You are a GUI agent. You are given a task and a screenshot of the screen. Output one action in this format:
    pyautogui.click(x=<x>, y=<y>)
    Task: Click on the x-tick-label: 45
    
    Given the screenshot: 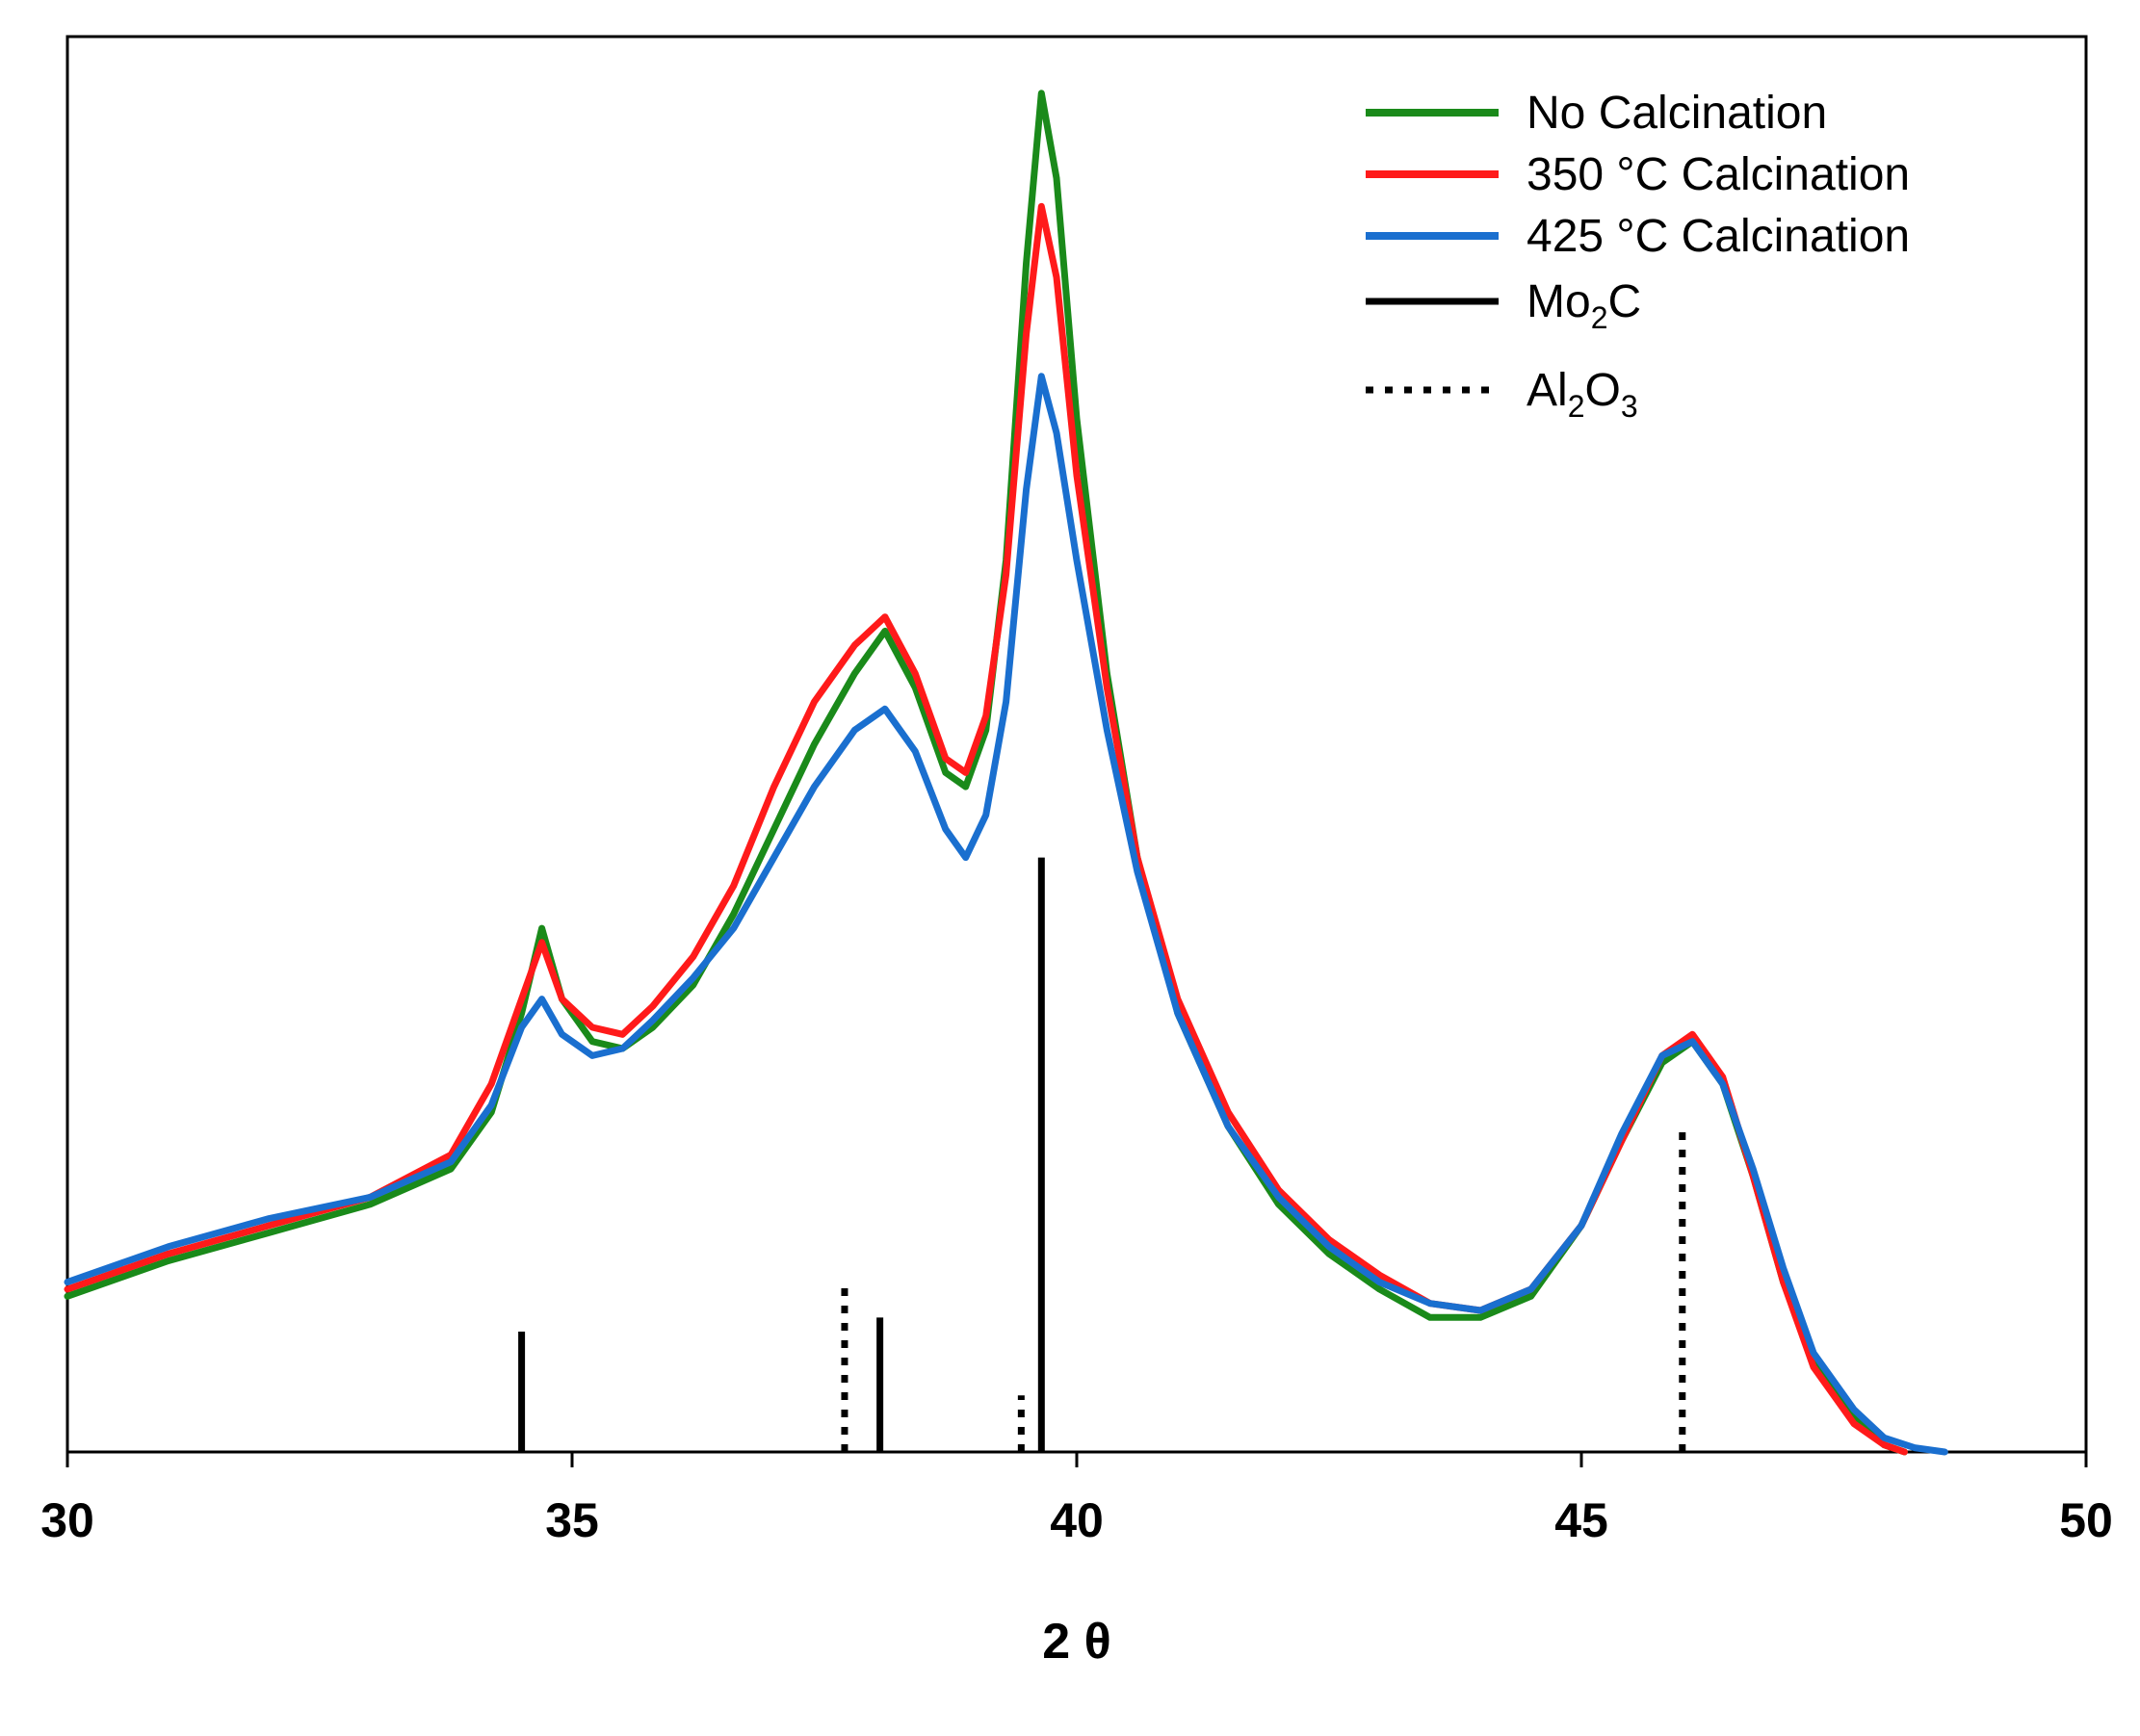 What is the action you would take?
    pyautogui.click(x=1581, y=1520)
    